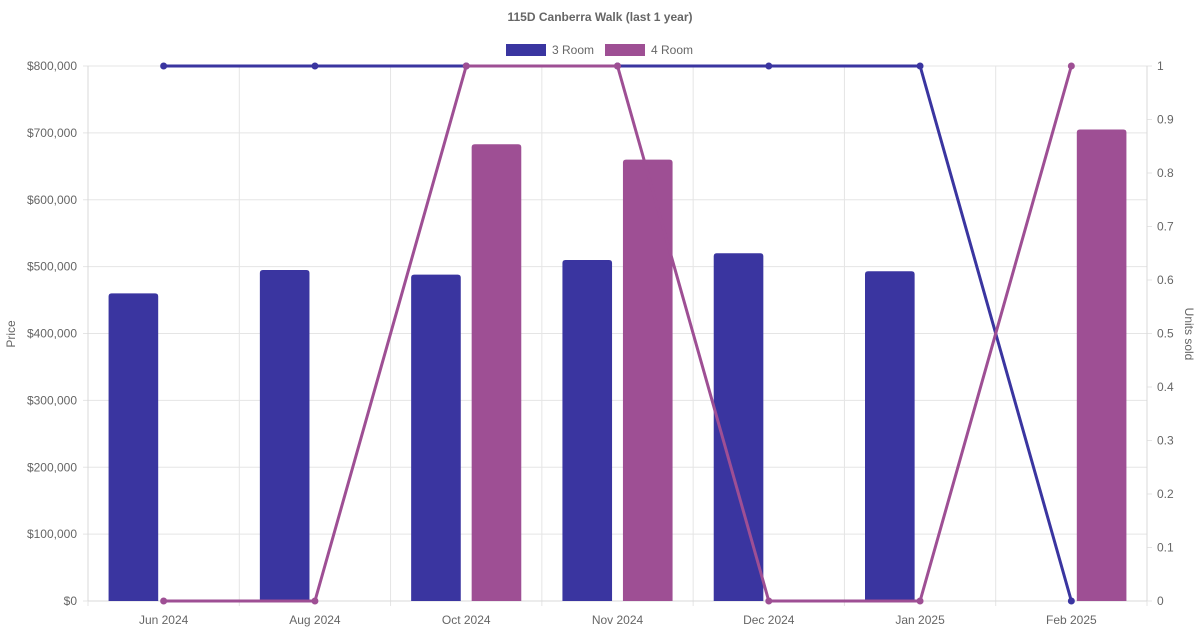 This screenshot has height=635, width=1200. I want to click on x-tick-label: Oct 2024, so click(466, 620).